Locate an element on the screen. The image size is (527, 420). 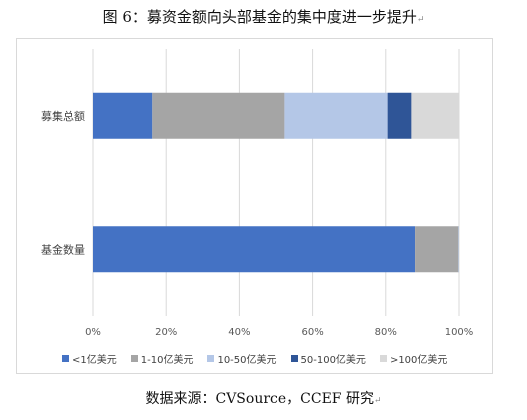
legend-item: 10-50亿美元 is located at coordinates (242, 358).